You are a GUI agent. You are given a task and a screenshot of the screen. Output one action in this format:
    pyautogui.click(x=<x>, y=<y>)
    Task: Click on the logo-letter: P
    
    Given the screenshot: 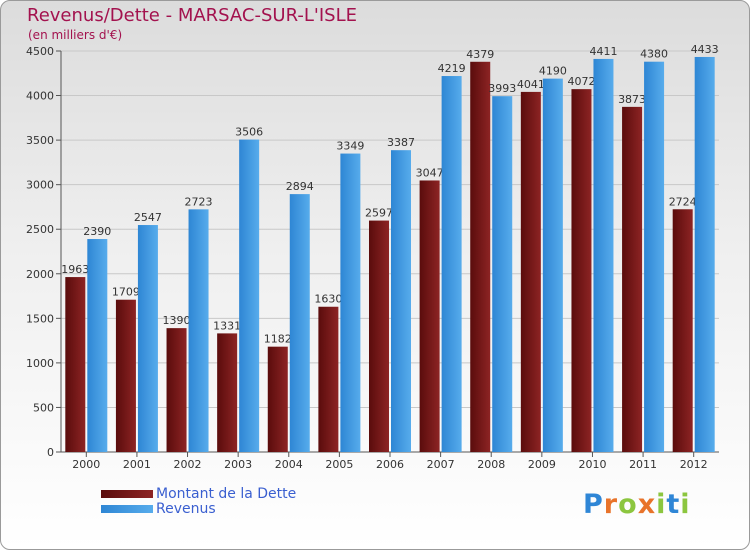 What is the action you would take?
    pyautogui.click(x=593, y=504)
    